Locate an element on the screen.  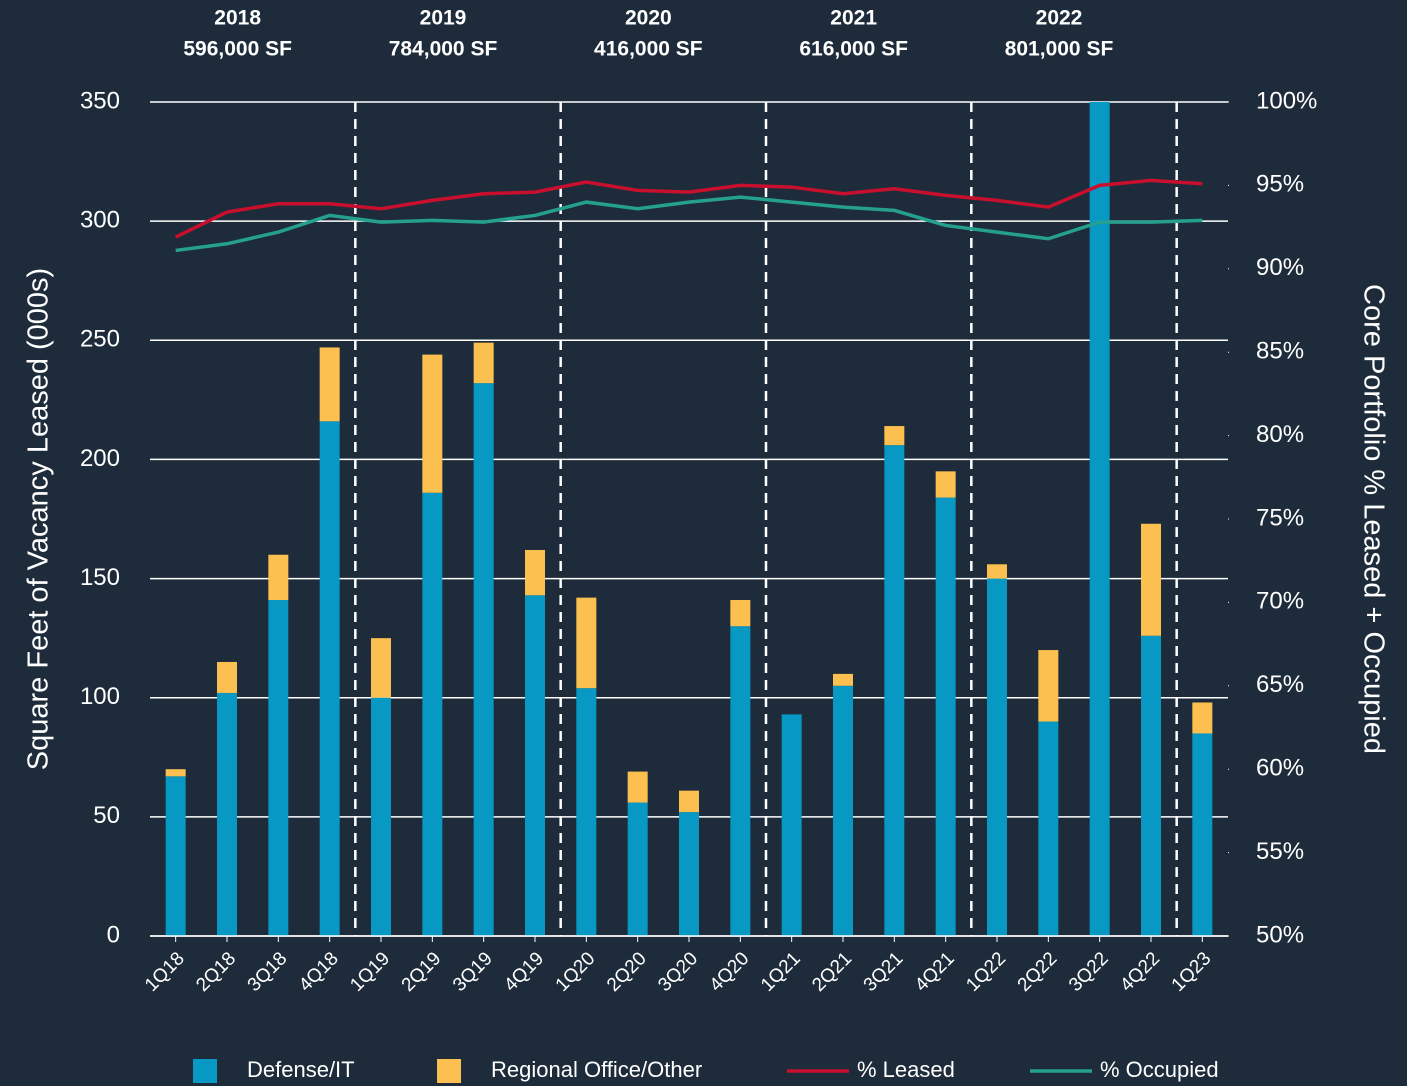
annotation-text: 784,000 SF is located at coordinates (443, 49).